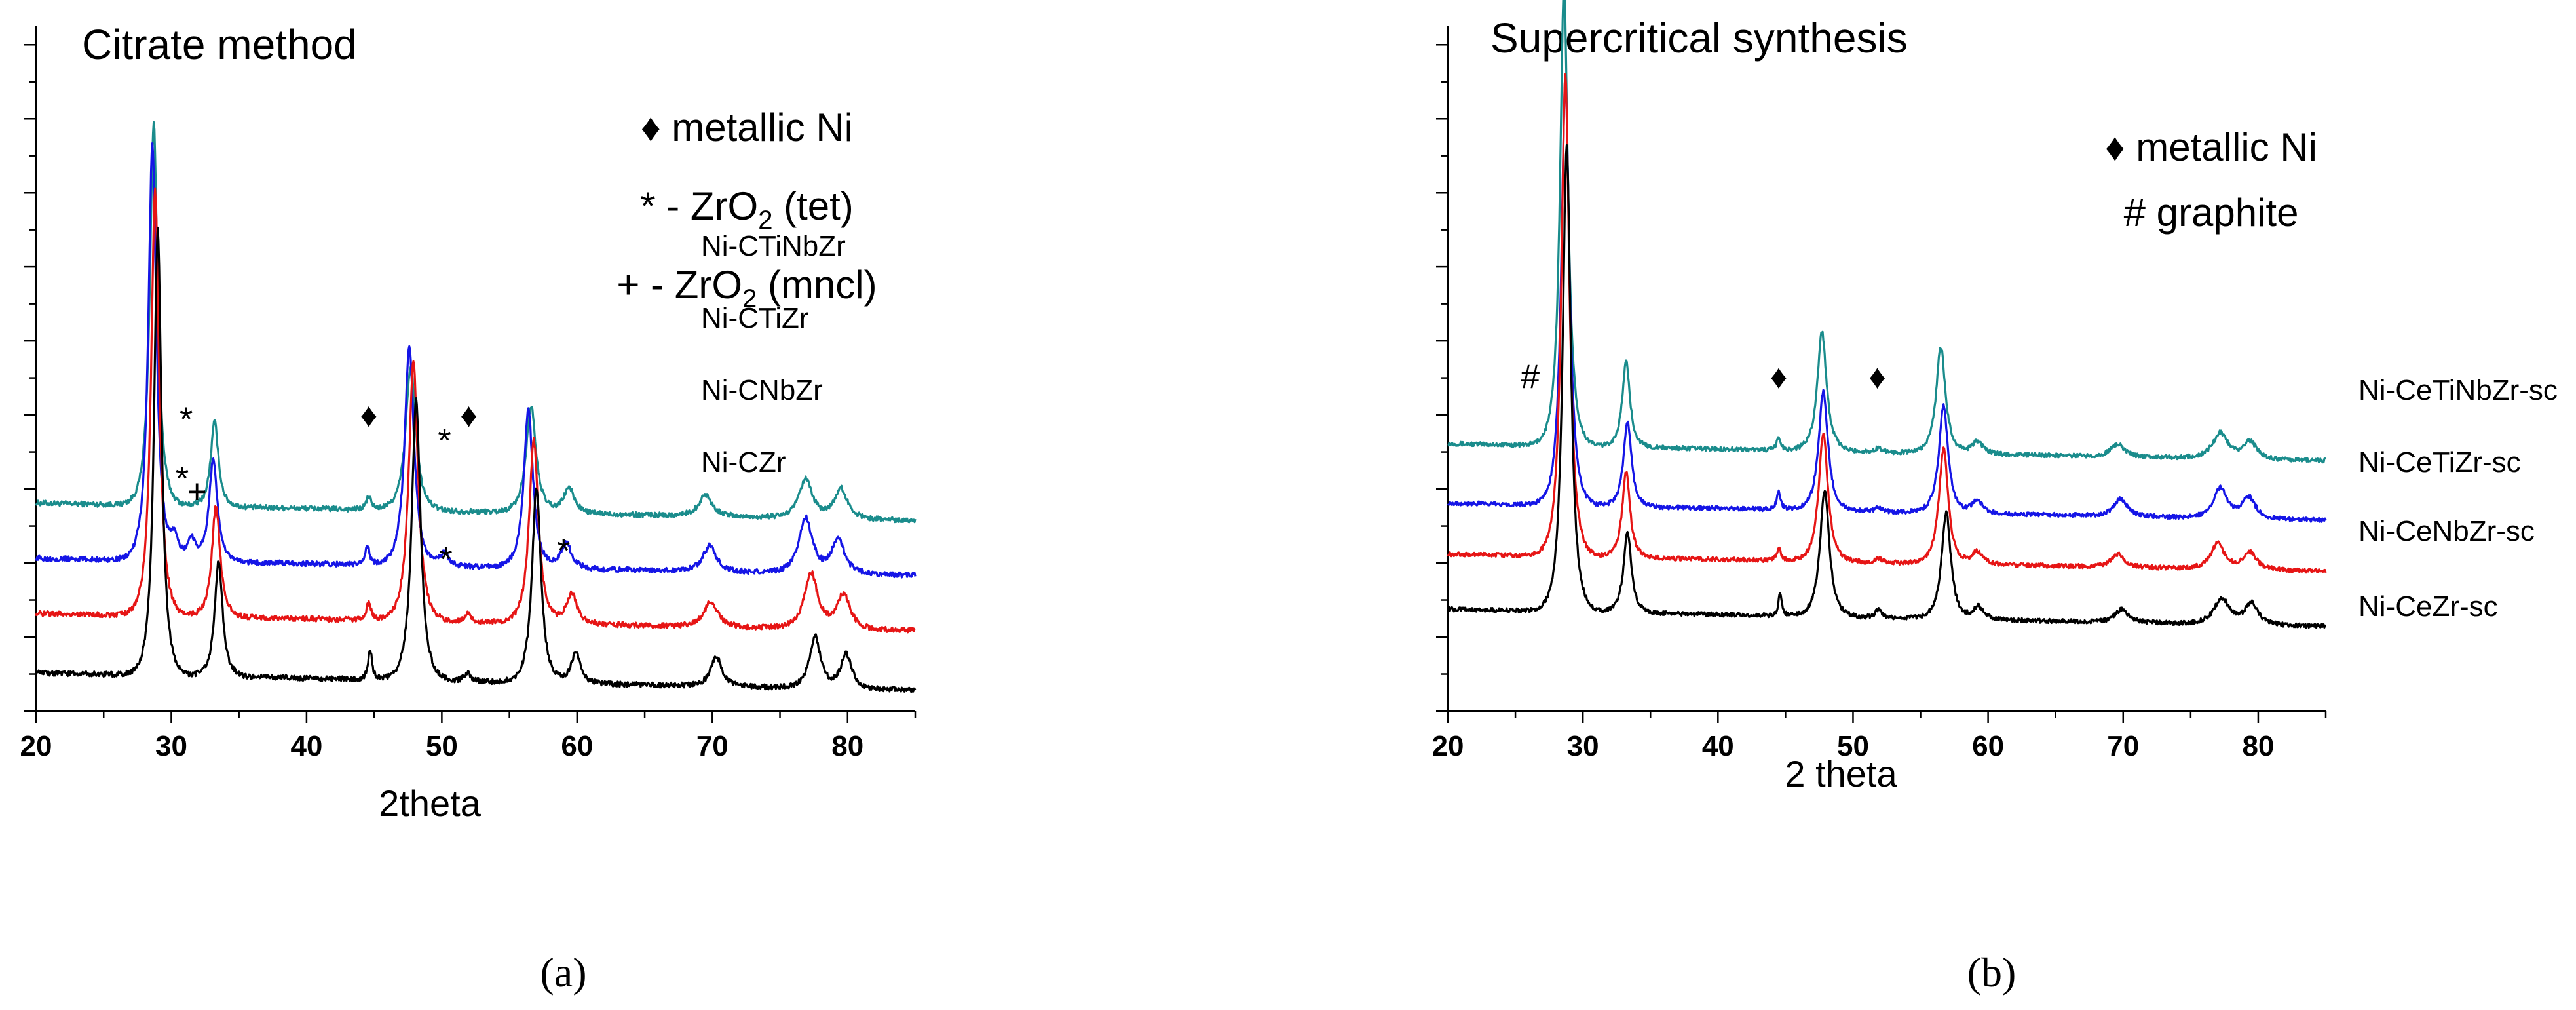 This screenshot has height=1010, width=2576. What do you see at coordinates (743, 462) in the screenshot?
I see `series-label: Ni-CZr` at bounding box center [743, 462].